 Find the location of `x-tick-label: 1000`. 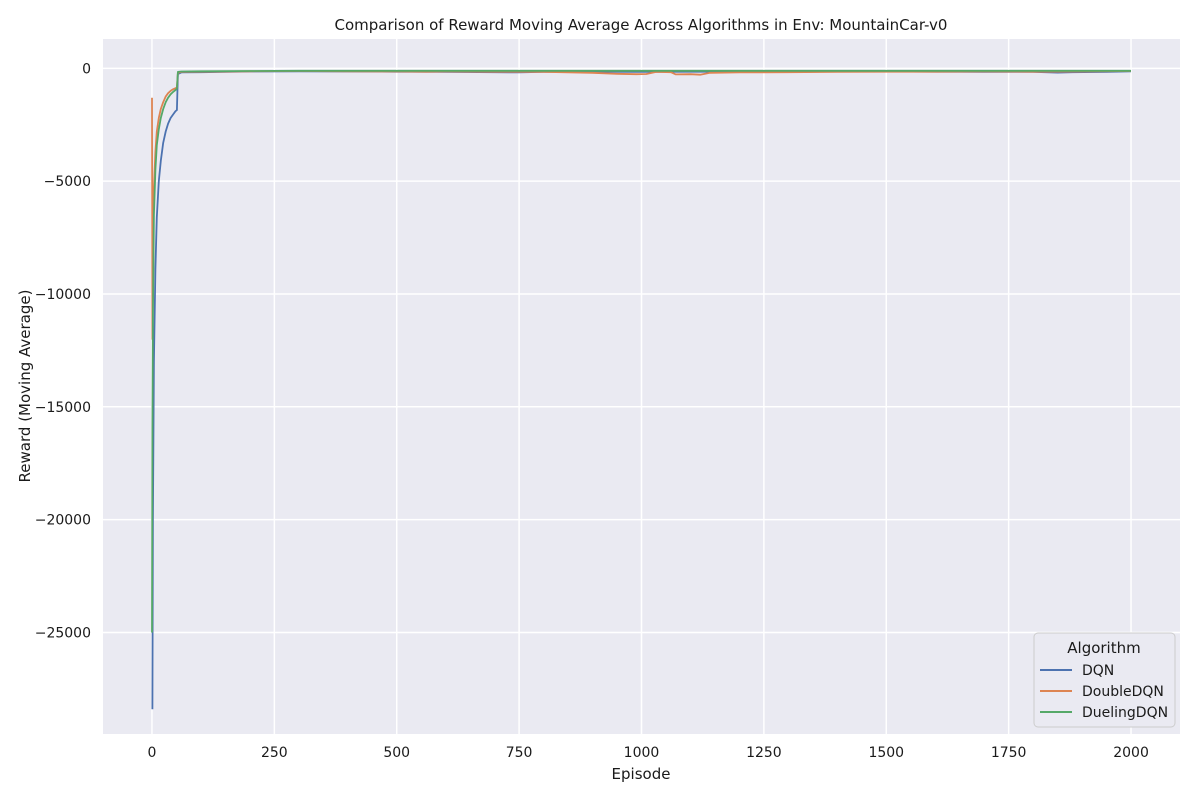

x-tick-label: 1000 is located at coordinates (642, 753).